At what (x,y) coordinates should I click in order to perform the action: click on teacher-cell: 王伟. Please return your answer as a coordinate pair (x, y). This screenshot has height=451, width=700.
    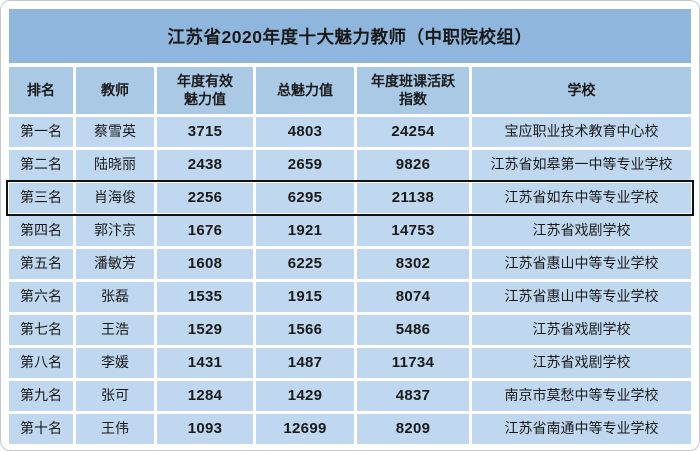
    Looking at the image, I should click on (115, 429).